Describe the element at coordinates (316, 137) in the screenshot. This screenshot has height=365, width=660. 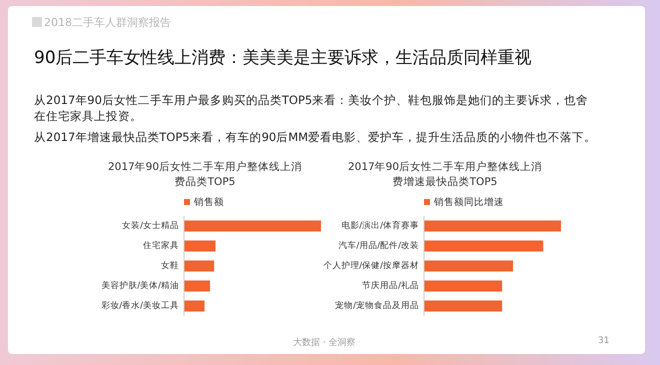
I see `text: 从2017年增速最快品类TOP5来看，有车的90后MM爱看电影、爱护车，提升生活品质的小物件也不落下。` at that location.